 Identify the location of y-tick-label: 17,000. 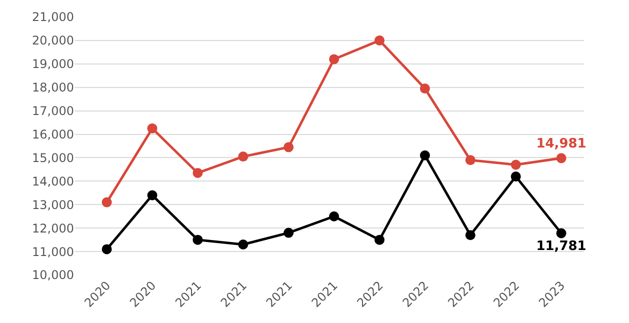
(53, 111).